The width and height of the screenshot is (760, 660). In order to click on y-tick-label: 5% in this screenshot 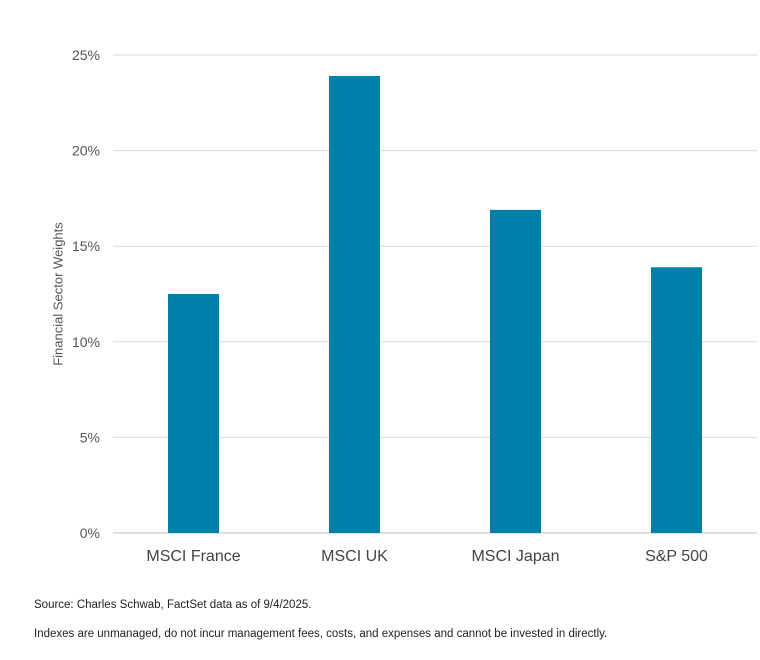, I will do `click(90, 437)`.